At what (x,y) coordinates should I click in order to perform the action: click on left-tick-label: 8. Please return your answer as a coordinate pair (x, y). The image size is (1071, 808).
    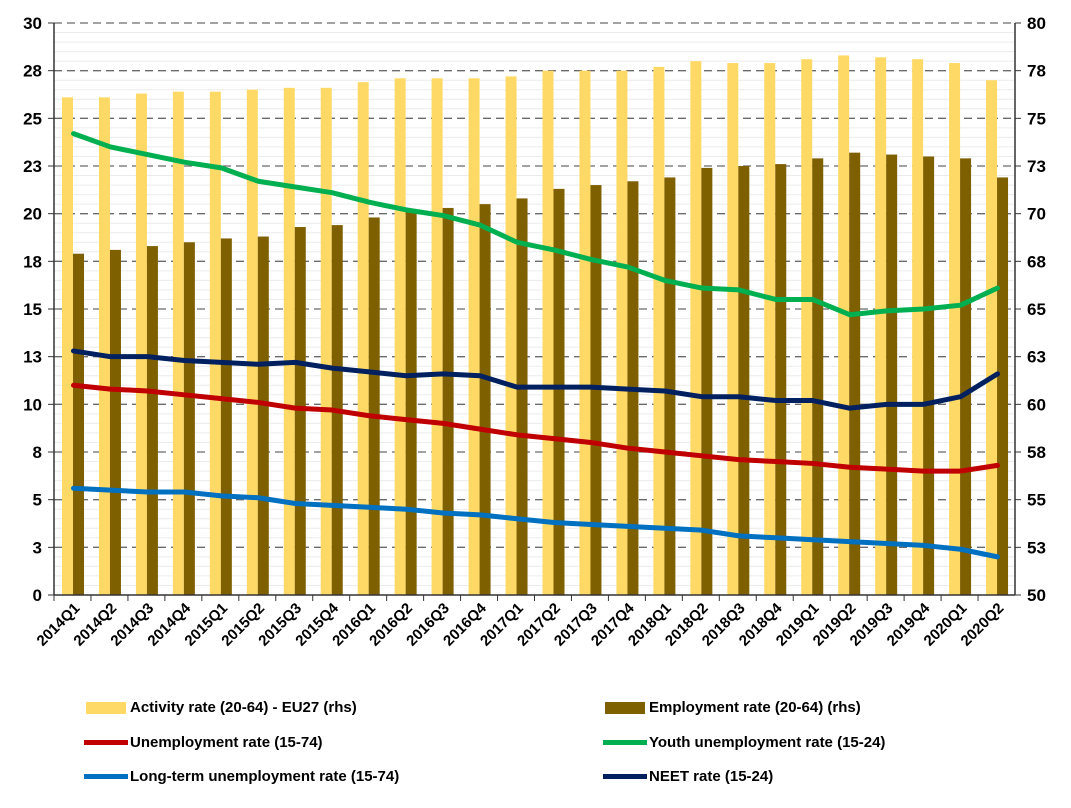
    Looking at the image, I should click on (37, 452).